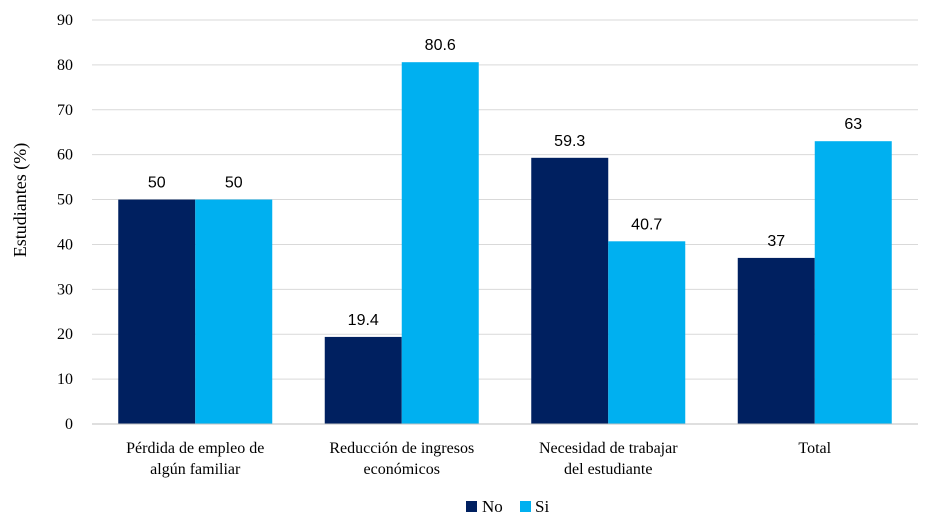 This screenshot has width=929, height=516. I want to click on y-tick-label: 70, so click(65, 110).